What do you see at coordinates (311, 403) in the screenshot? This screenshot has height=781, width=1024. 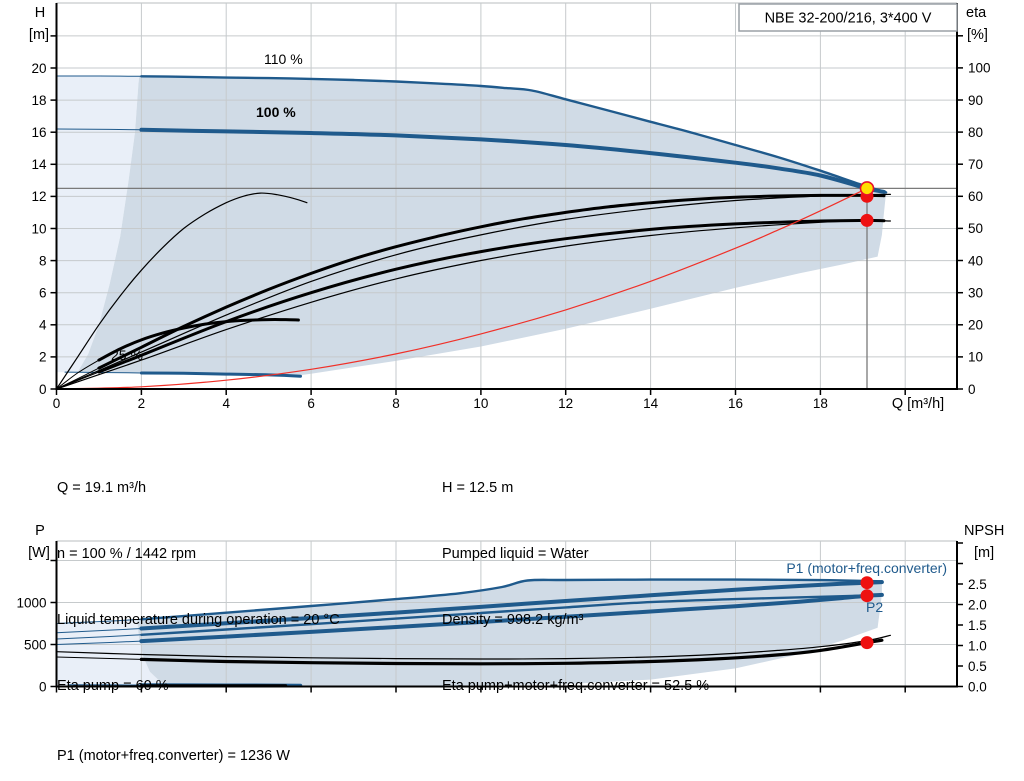 I see `x-tick-label: 6` at bounding box center [311, 403].